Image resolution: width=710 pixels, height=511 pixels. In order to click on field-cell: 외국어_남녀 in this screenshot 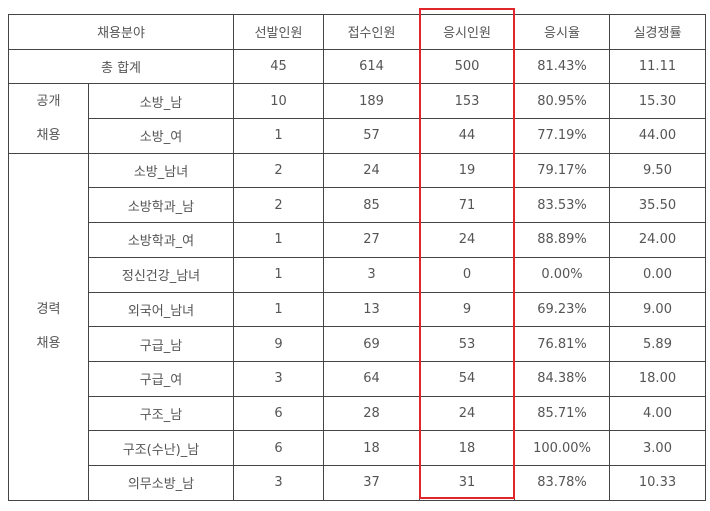, I will do `click(161, 309)`.